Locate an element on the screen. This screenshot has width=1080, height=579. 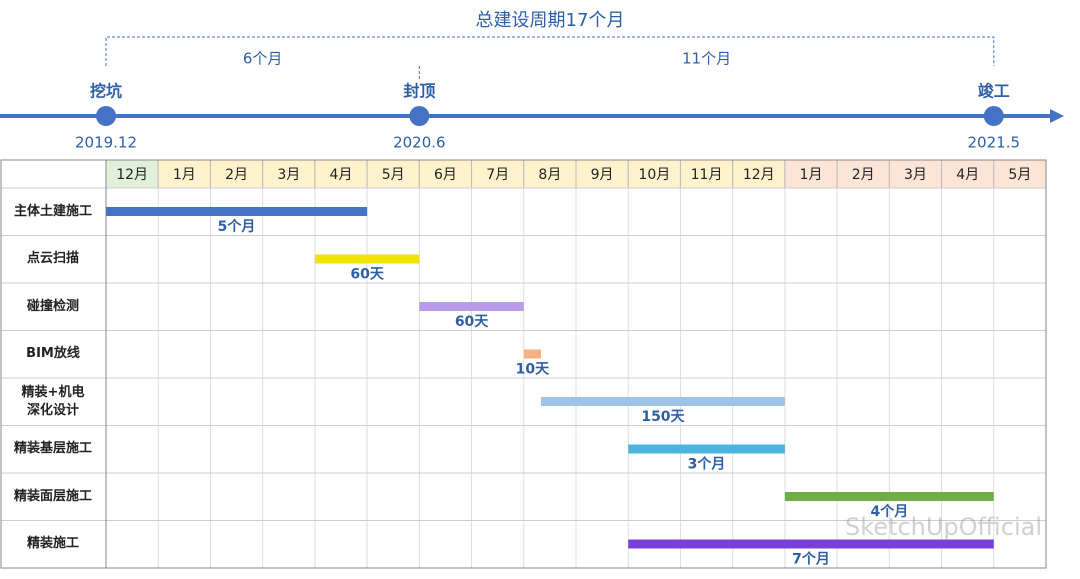
month-label: 10月 is located at coordinates (654, 175).